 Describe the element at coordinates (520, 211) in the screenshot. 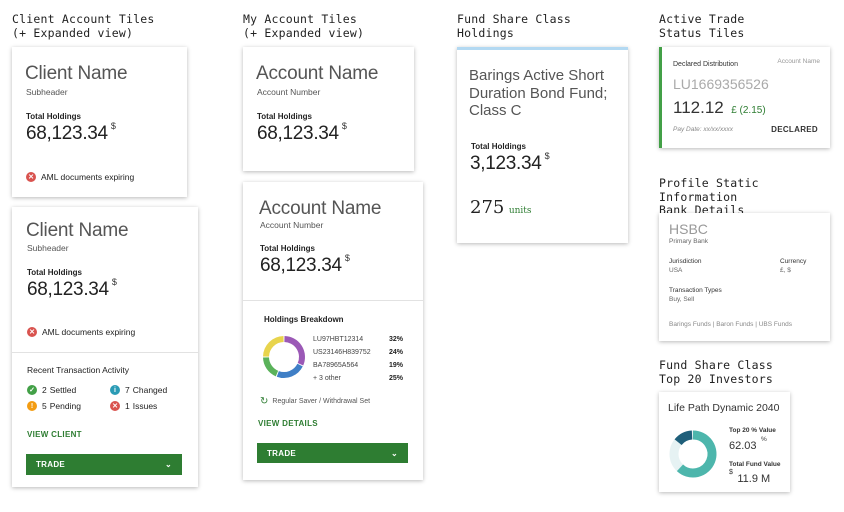

I see `units-label: units` at that location.